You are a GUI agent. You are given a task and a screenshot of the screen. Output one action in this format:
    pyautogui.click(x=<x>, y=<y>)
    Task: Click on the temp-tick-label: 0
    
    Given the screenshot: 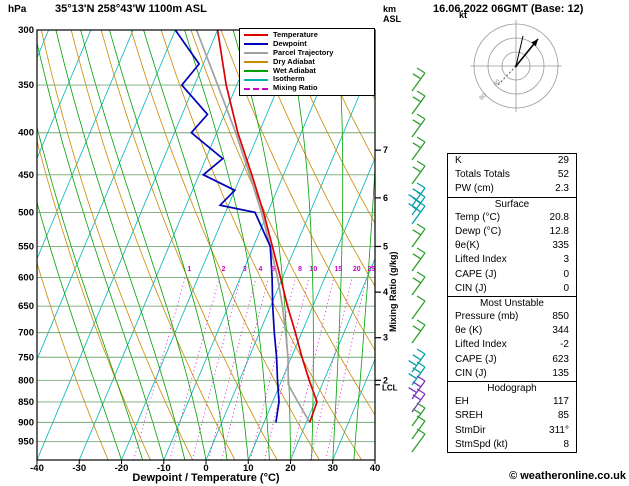 What is the action you would take?
    pyautogui.click(x=205, y=468)
    